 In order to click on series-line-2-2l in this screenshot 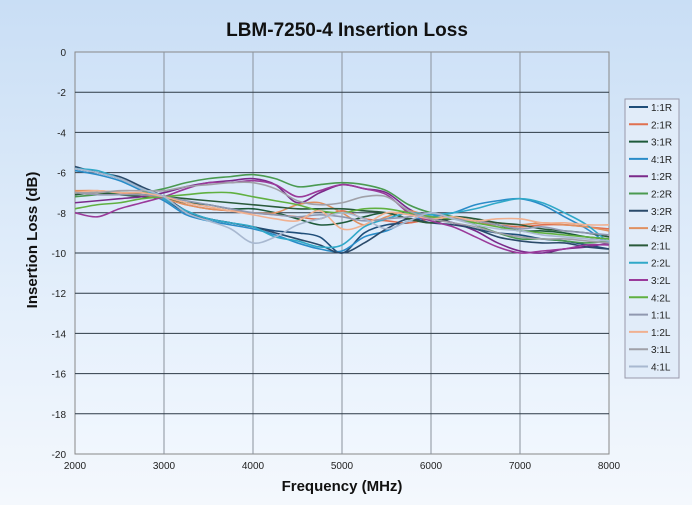, I will do `click(342, 208)`.